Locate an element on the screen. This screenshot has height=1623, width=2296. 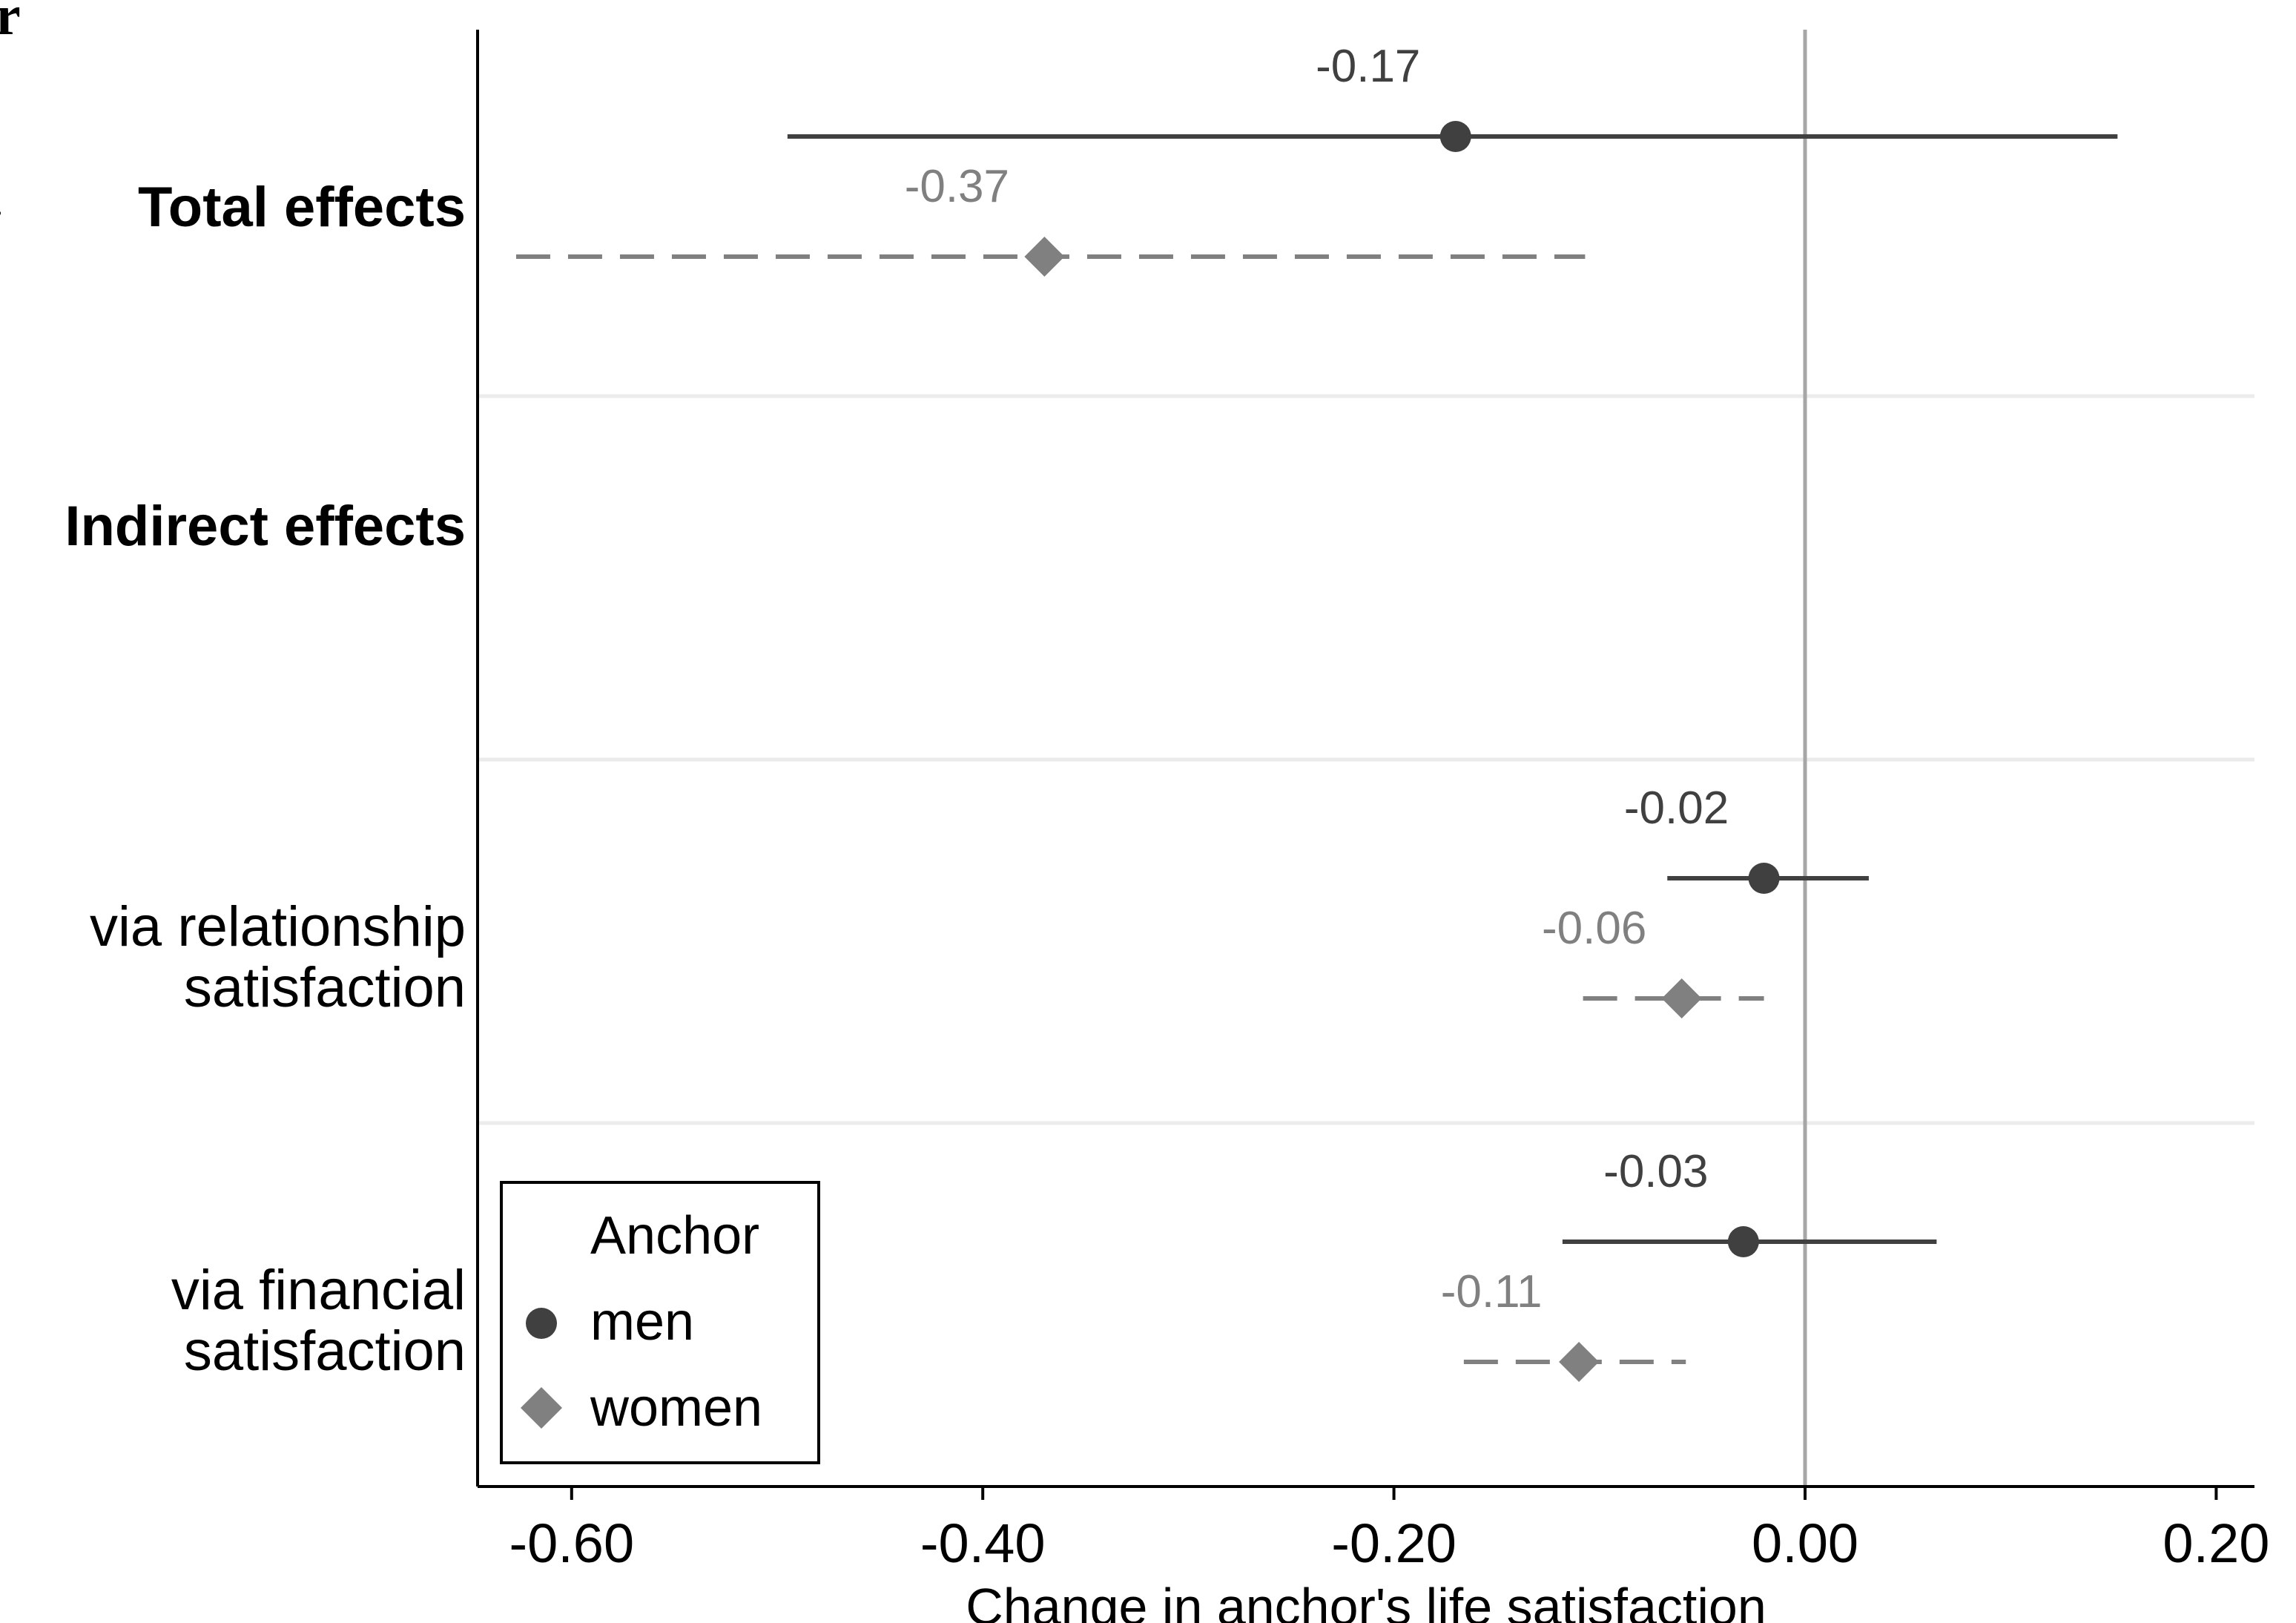
legend-men-marker is located at coordinates (541, 1323).